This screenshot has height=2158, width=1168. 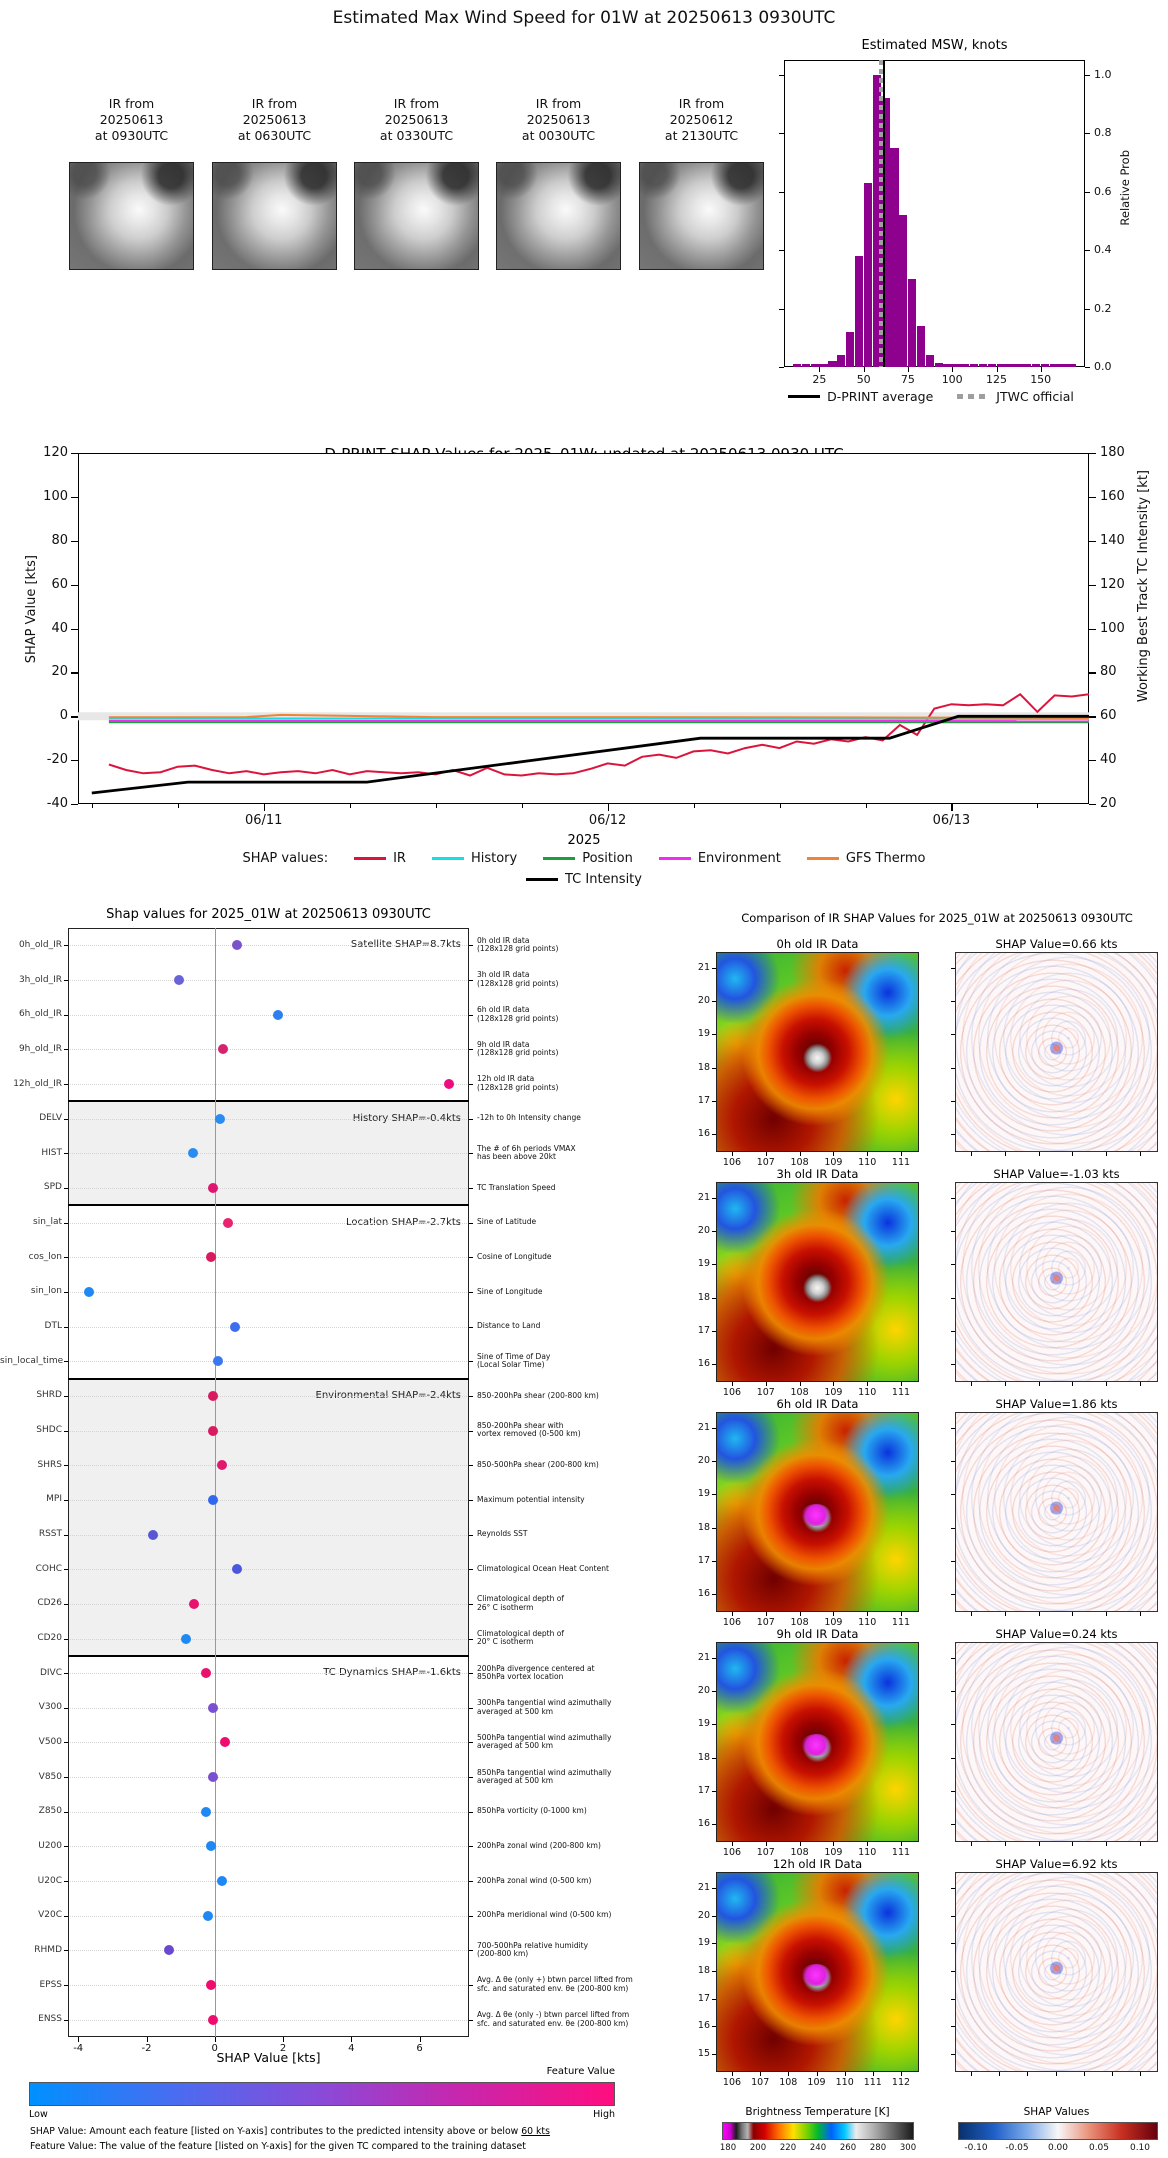 What do you see at coordinates (804, 396) in the screenshot?
I see `solid-line-swatch-icon` at bounding box center [804, 396].